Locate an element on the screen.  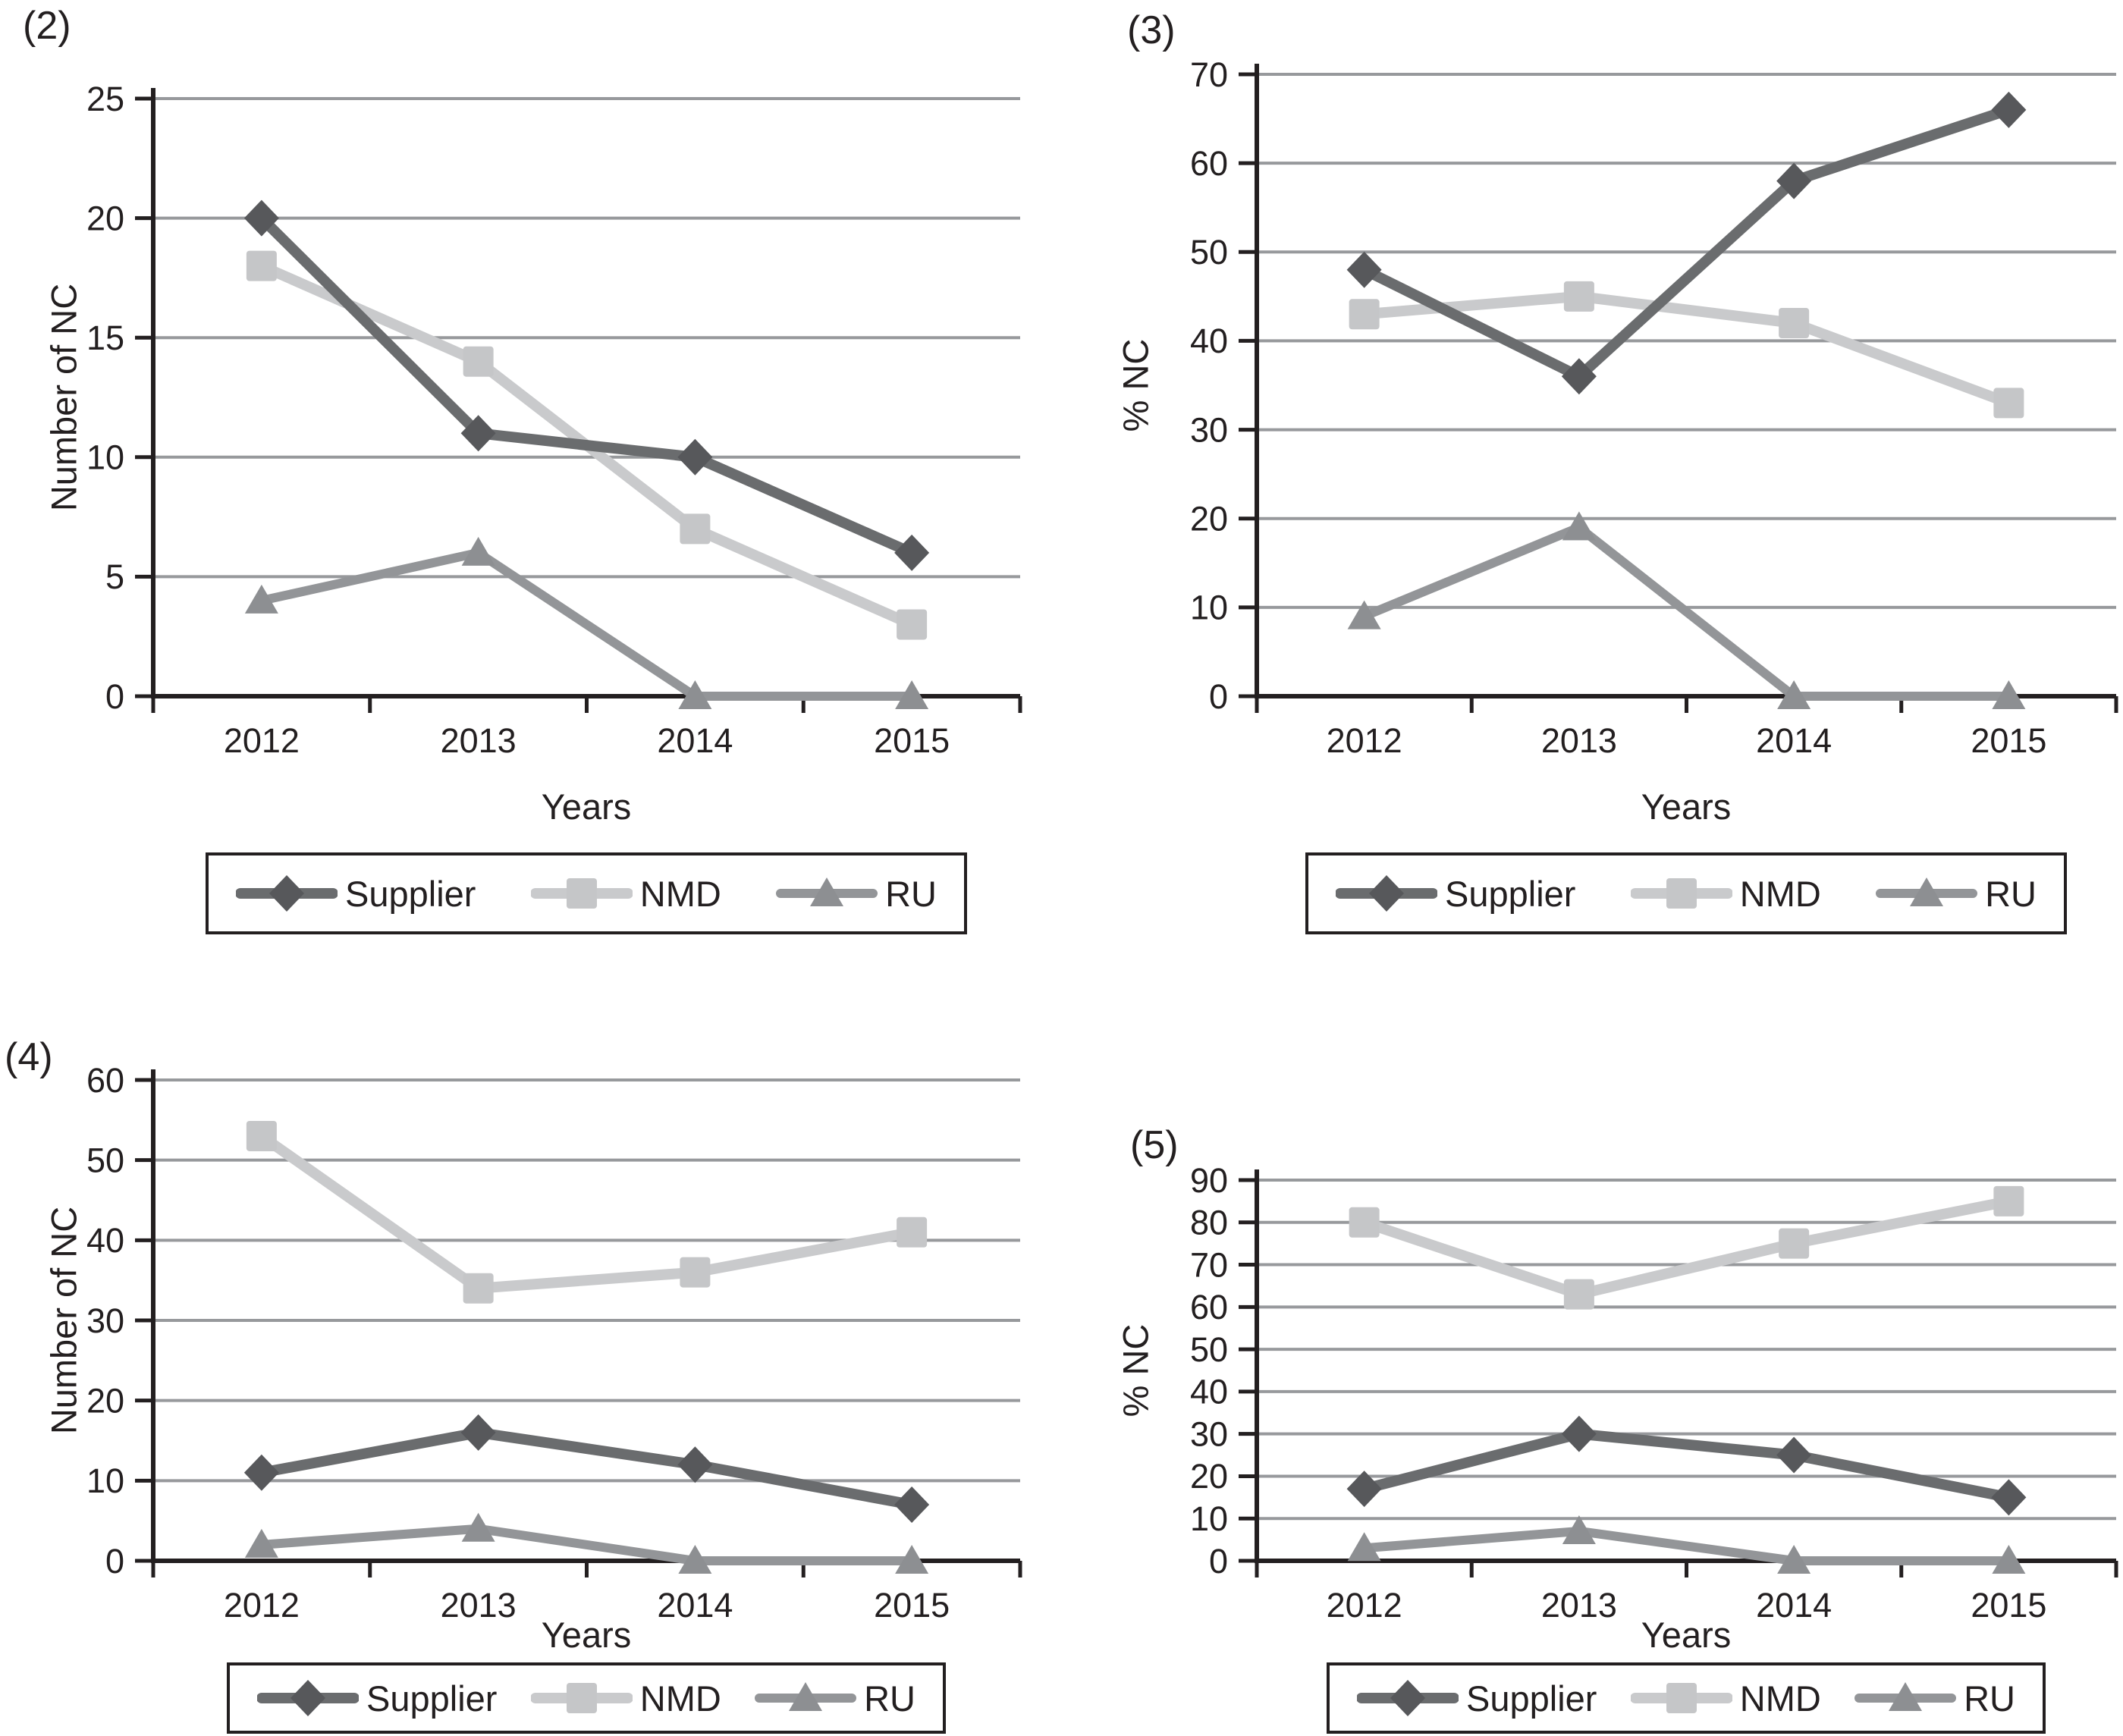
y-tick-label: 15 is located at coordinates (105, 338).